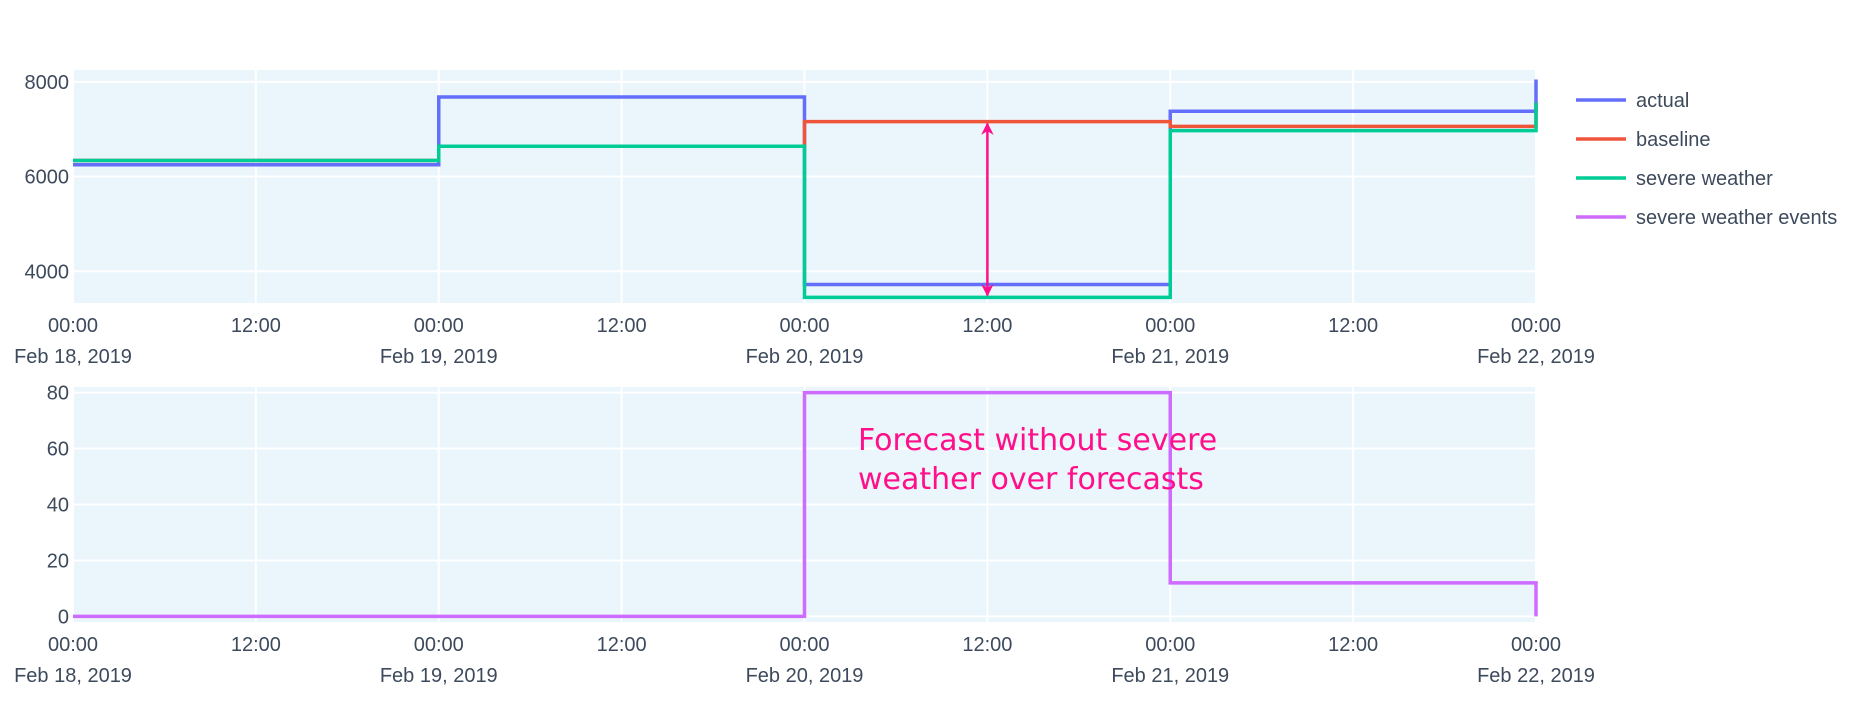 The image size is (1862, 706). Describe the element at coordinates (1673, 140) in the screenshot. I see `legend-label: baseline` at that location.